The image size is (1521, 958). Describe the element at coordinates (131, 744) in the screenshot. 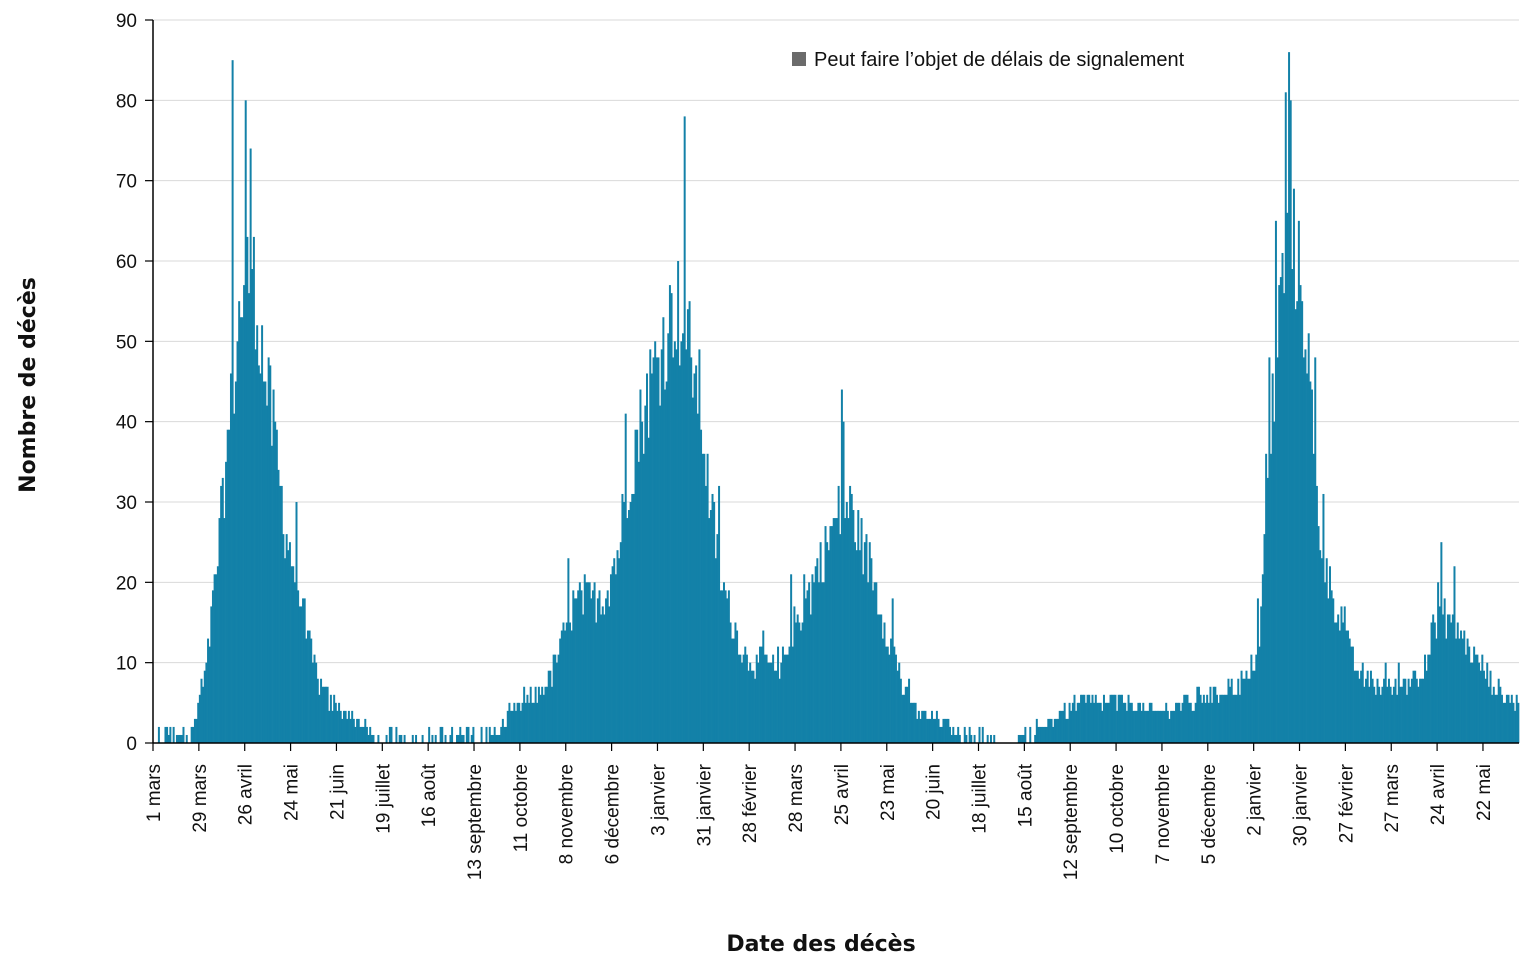

I see `y-tick-label: 0` at that location.